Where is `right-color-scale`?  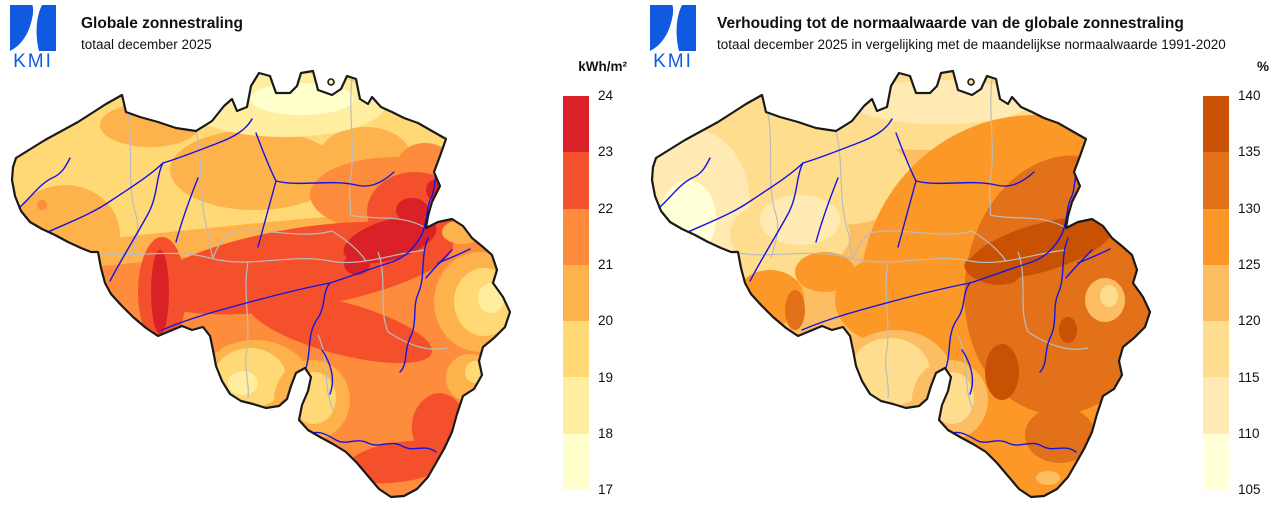
right-color-scale is located at coordinates (1216, 293).